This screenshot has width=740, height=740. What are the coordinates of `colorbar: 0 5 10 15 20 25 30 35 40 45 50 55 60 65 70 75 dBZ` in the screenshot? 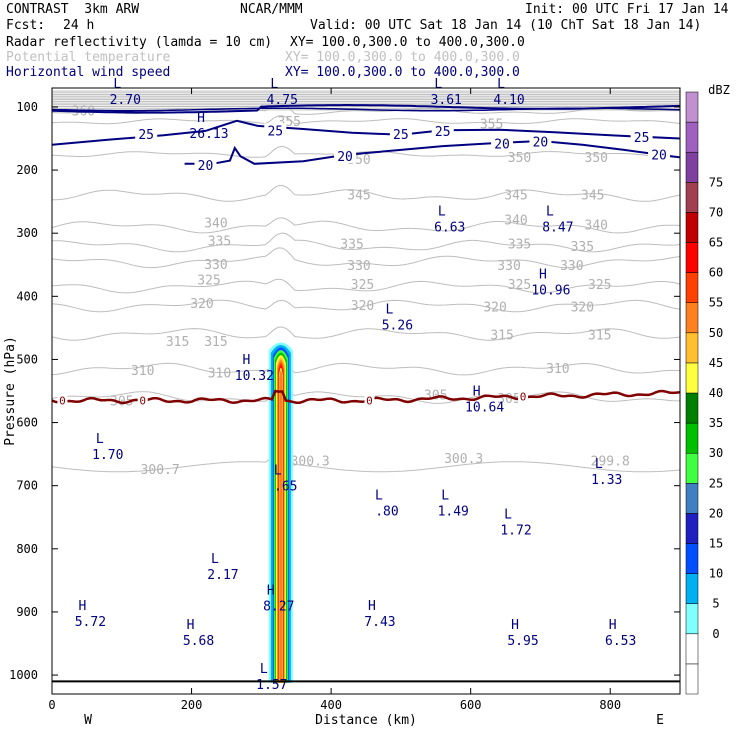 It's located at (707, 389).